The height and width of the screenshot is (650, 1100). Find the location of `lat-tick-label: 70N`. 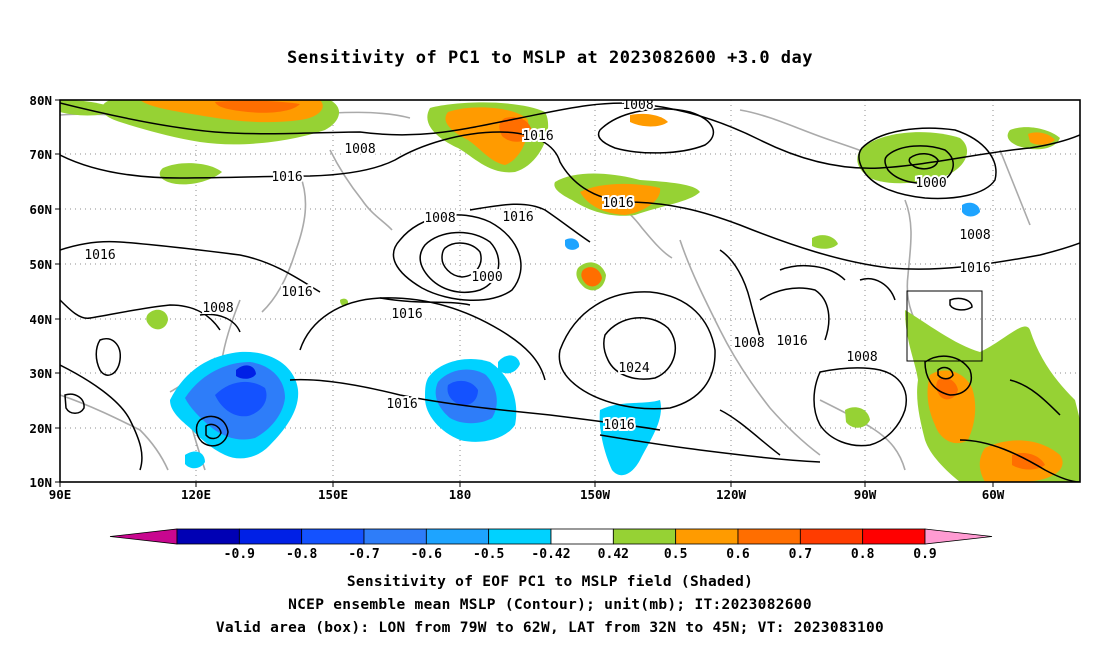

lat-tick-label: 70N is located at coordinates (40, 154).